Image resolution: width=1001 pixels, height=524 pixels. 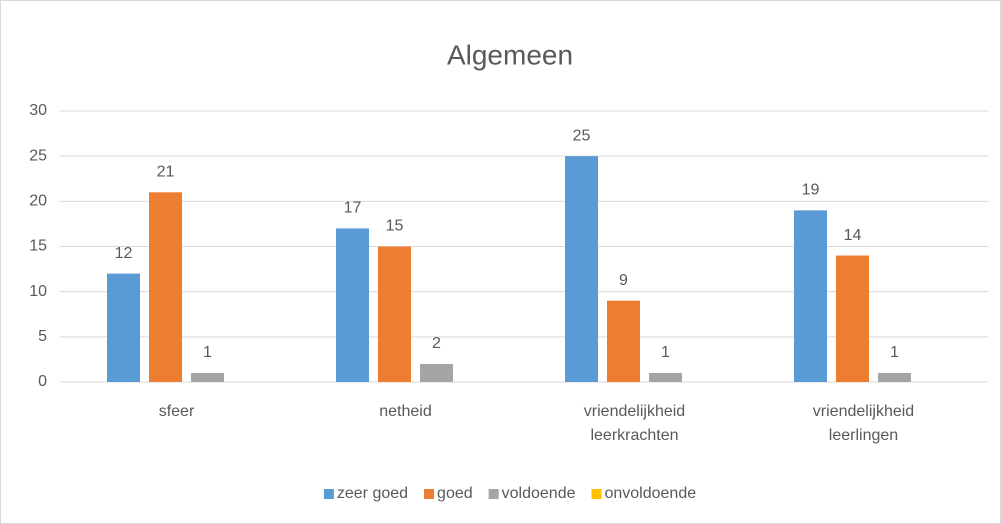 I want to click on y-tick-label: 15, so click(x=38, y=246).